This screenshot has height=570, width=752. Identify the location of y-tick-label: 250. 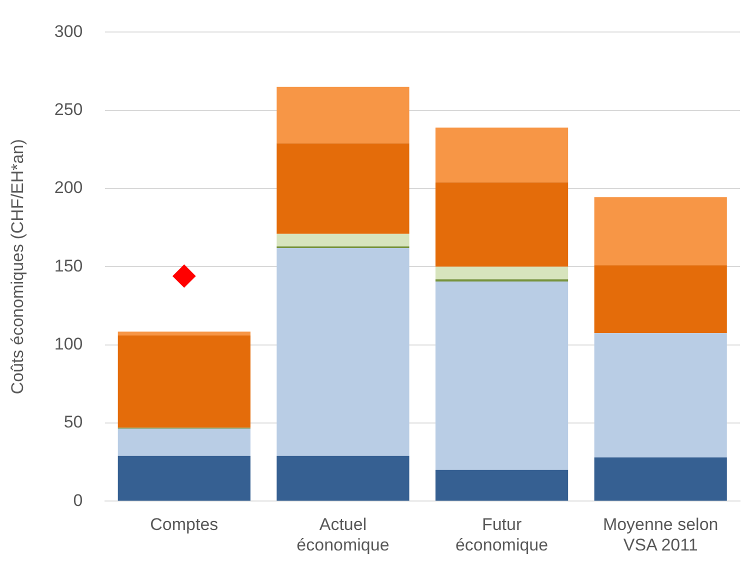
(68, 110).